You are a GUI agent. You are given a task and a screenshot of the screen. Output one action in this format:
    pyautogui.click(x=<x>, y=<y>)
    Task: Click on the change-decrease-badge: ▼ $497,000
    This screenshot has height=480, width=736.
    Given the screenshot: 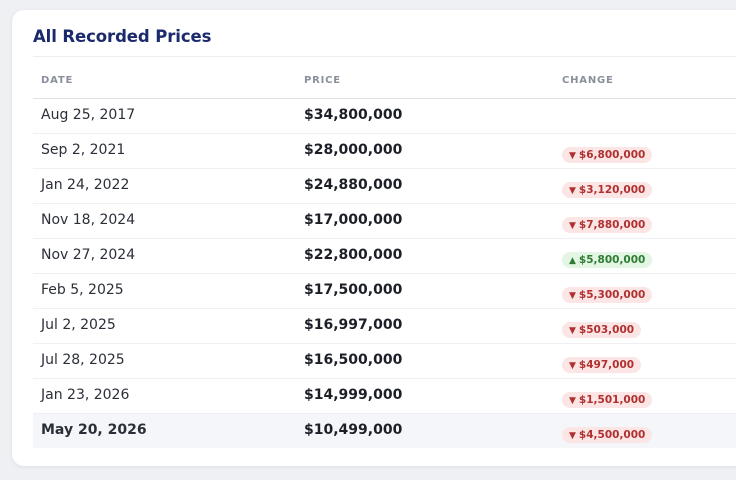 What is the action you would take?
    pyautogui.click(x=602, y=365)
    